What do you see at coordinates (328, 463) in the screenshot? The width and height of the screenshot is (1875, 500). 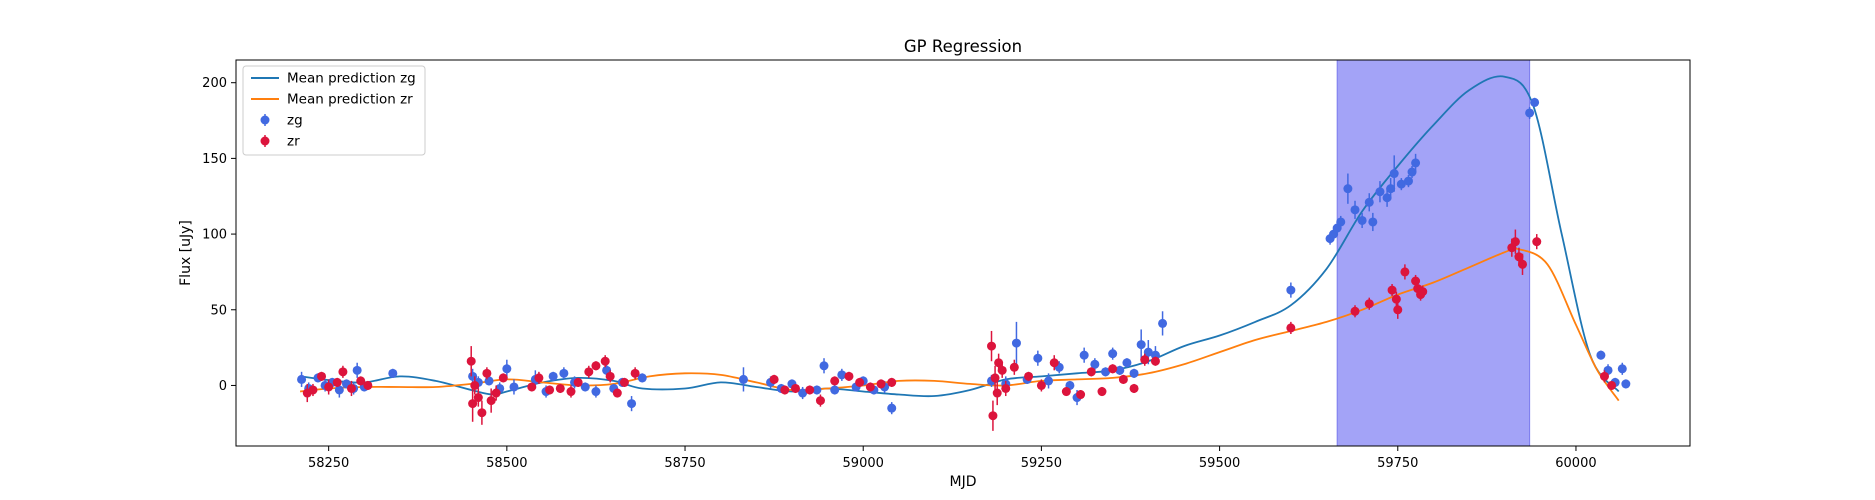 I see `x-tick-label: 58250` at bounding box center [328, 463].